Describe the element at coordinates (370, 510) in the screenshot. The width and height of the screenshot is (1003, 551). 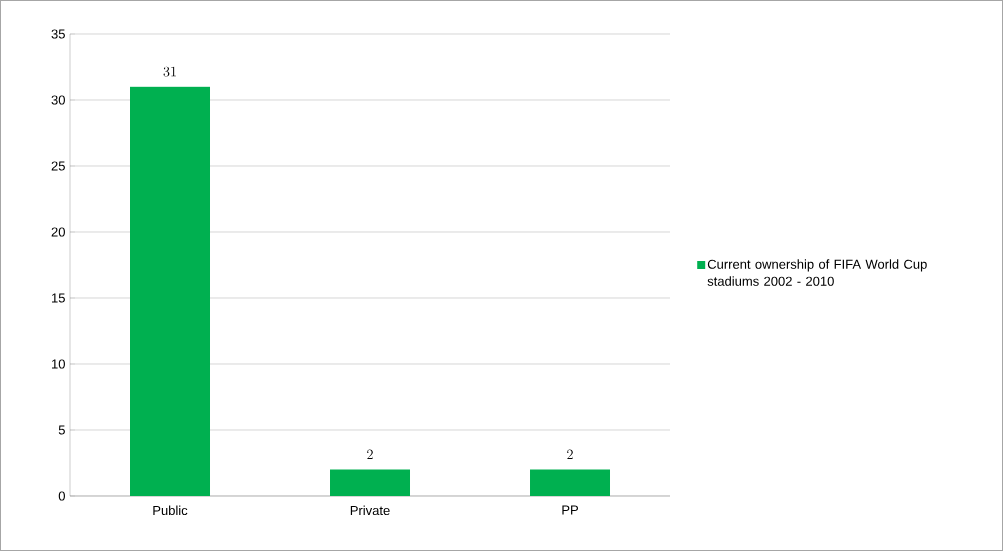
I see `x-tick-label: Private` at that location.